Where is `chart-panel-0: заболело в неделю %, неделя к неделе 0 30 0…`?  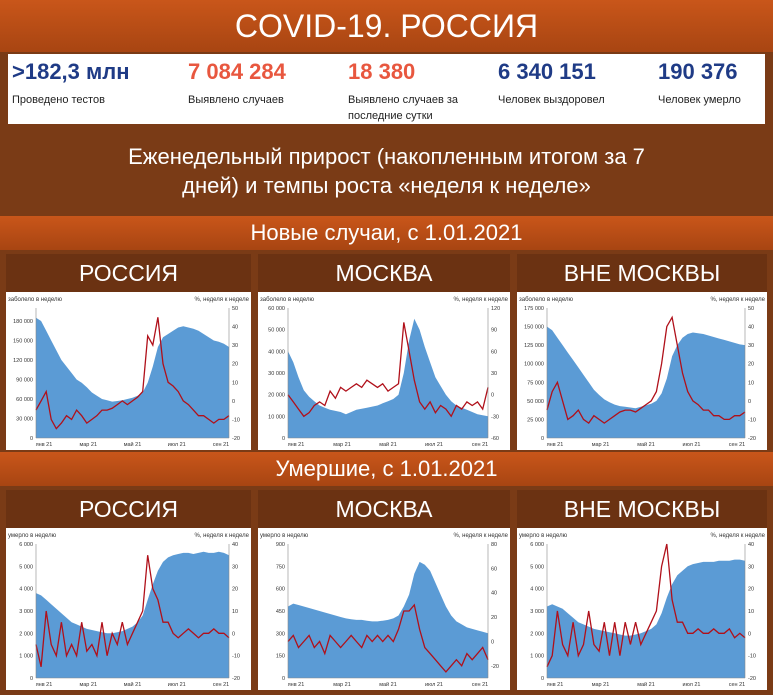
chart-panel-0: заболело в неделю %, неделя к неделе 0 30 0… is located at coordinates (128, 371).